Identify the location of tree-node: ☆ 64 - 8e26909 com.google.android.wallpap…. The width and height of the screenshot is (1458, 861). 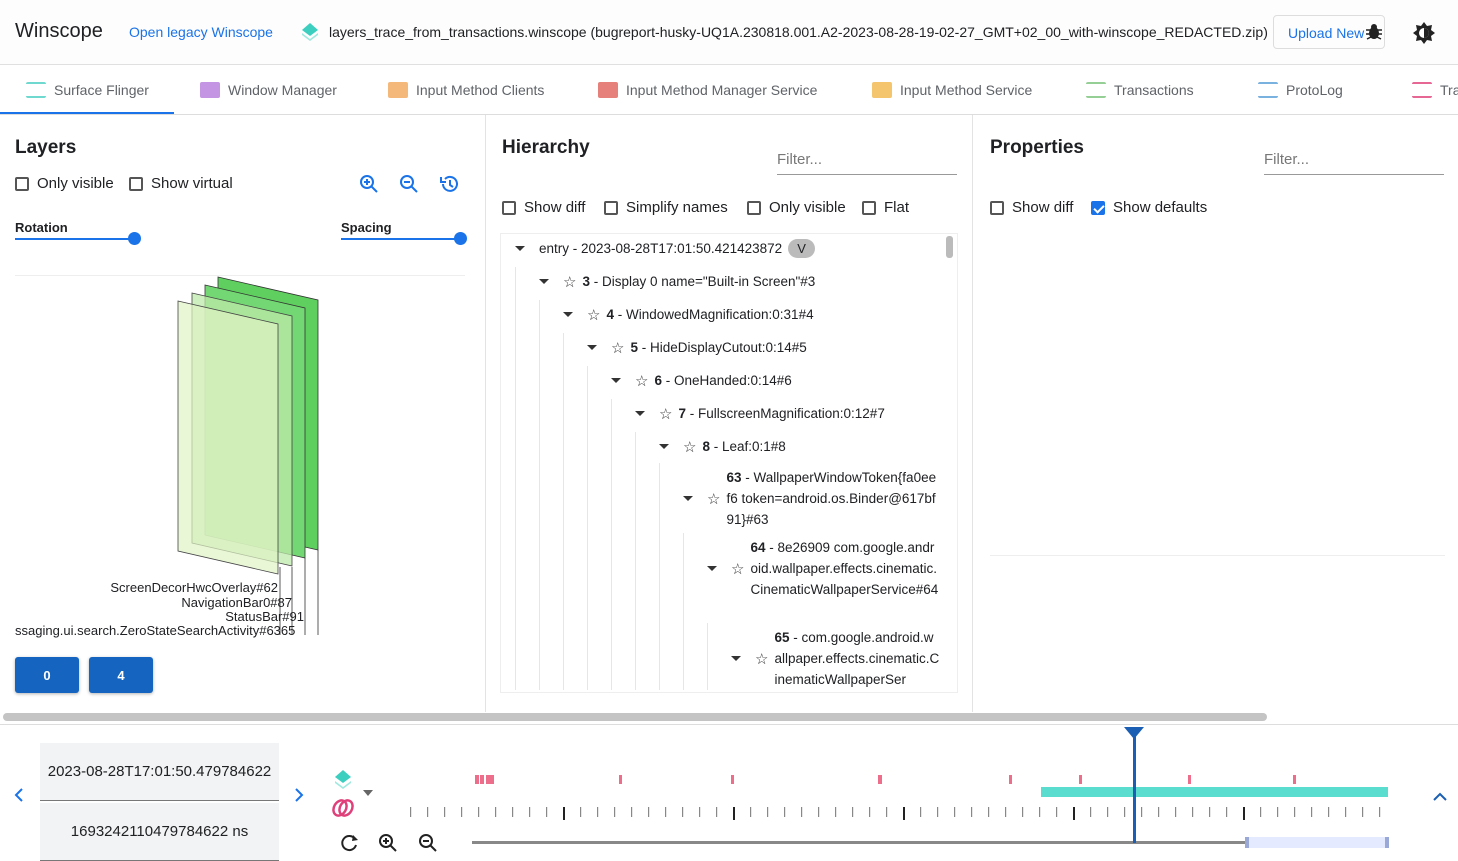
(823, 568).